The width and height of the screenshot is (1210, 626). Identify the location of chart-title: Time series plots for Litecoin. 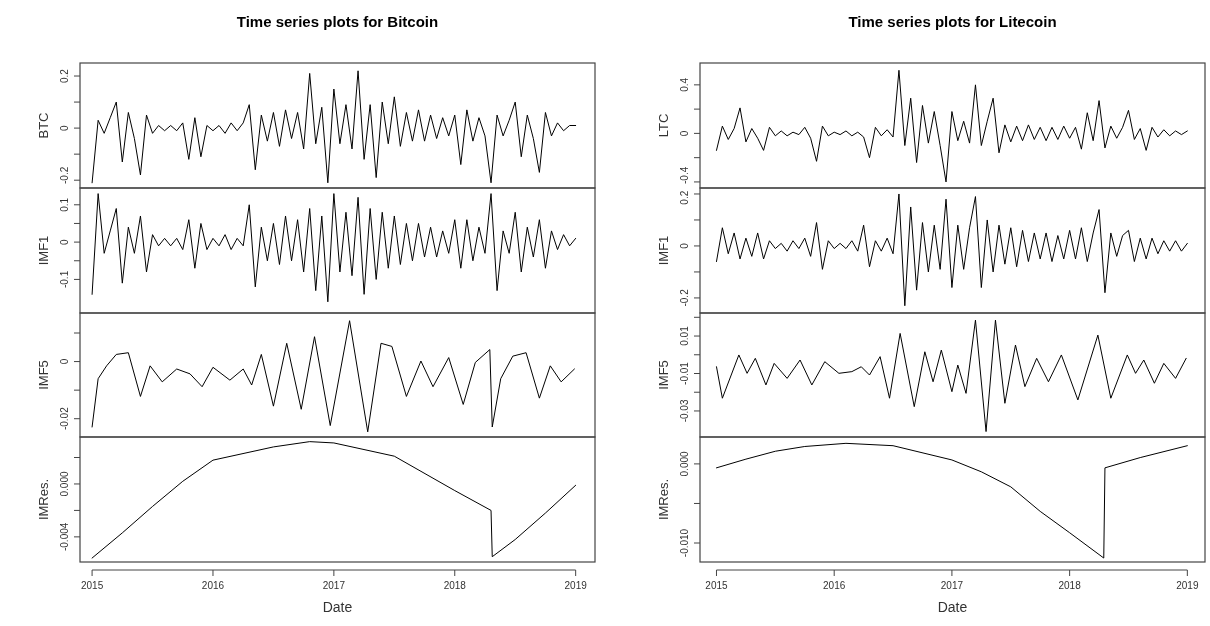
(952, 21).